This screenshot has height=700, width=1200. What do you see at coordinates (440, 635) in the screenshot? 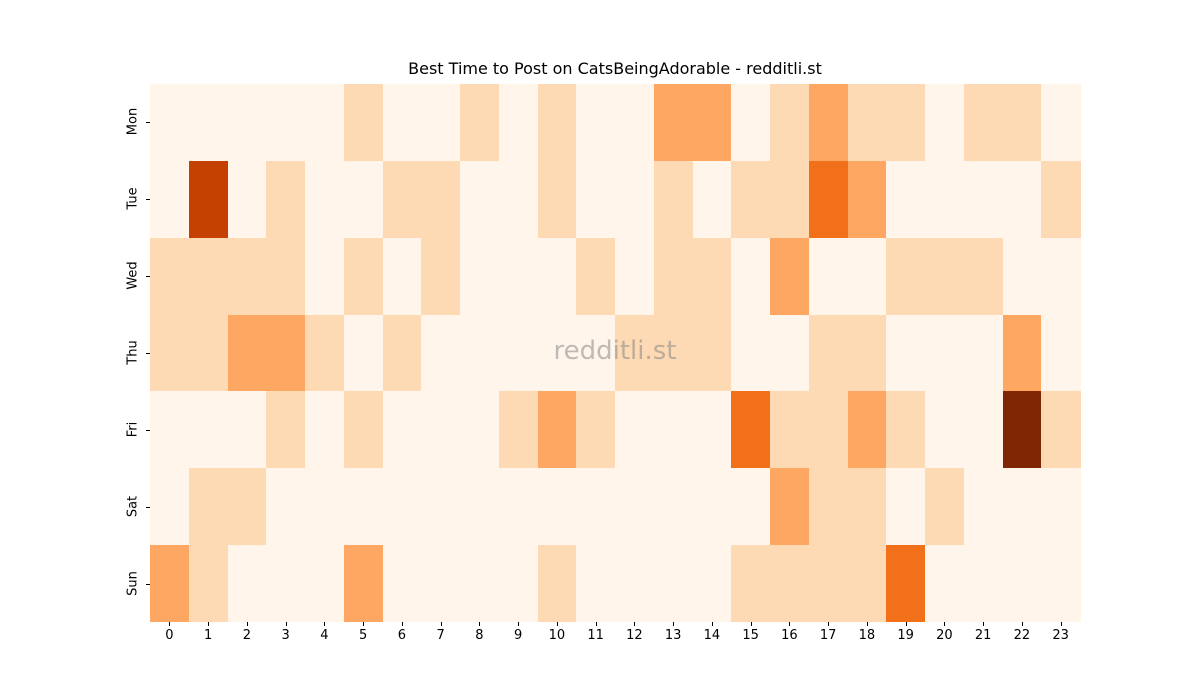
I see `x-tick-label: 7` at bounding box center [440, 635].